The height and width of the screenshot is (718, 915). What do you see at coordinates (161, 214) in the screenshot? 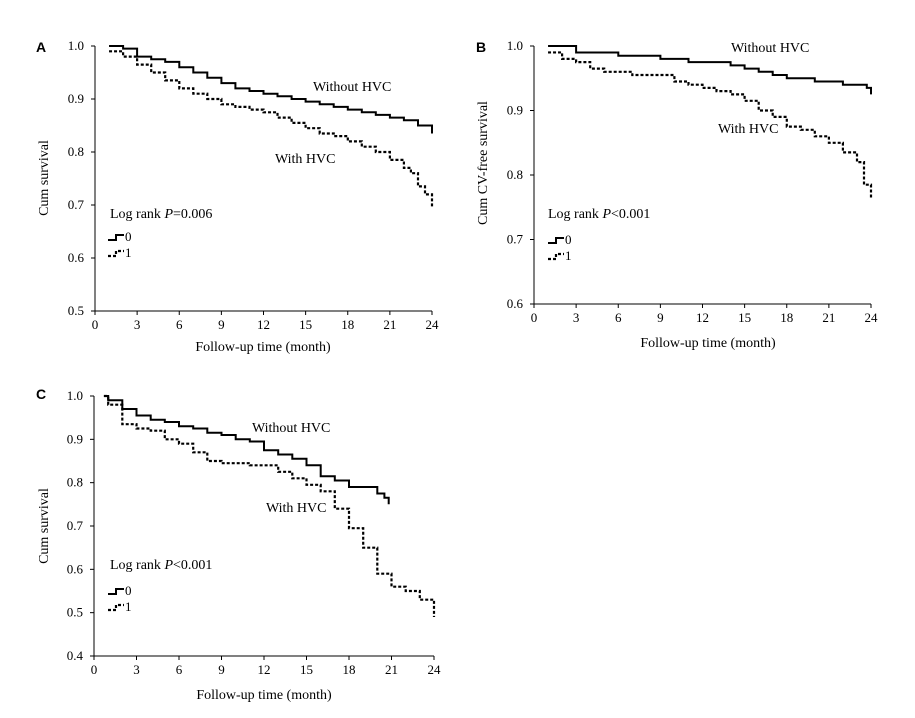
I see `log-rank-text: Log rank P=0.006` at bounding box center [161, 214].